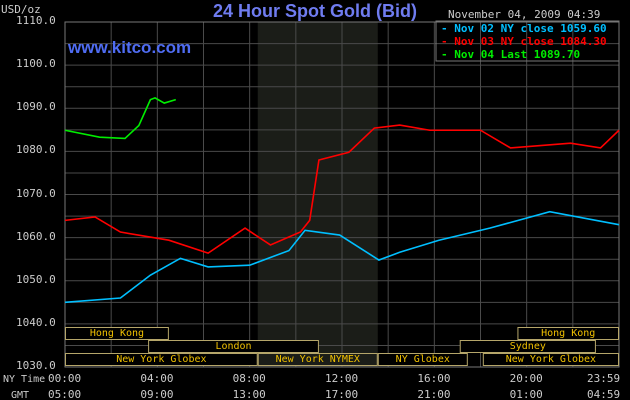 This screenshot has height=400, width=630. What do you see at coordinates (342, 378) in the screenshot?
I see `x-tick-label: 12:00` at bounding box center [342, 378].